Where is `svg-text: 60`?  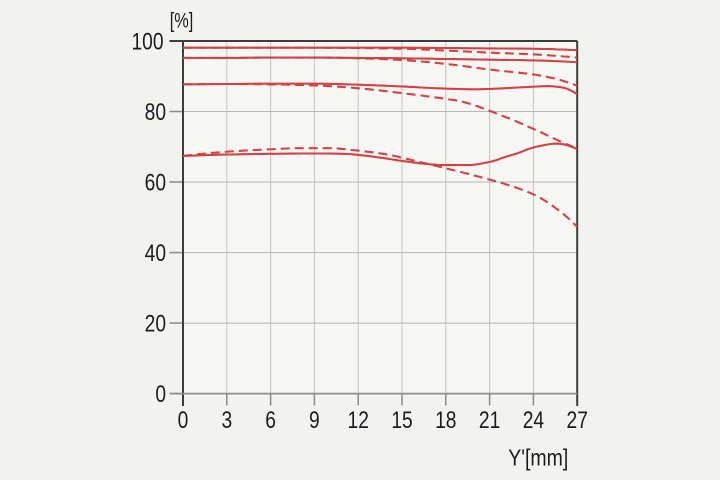
svg-text: 60 is located at coordinates (155, 183).